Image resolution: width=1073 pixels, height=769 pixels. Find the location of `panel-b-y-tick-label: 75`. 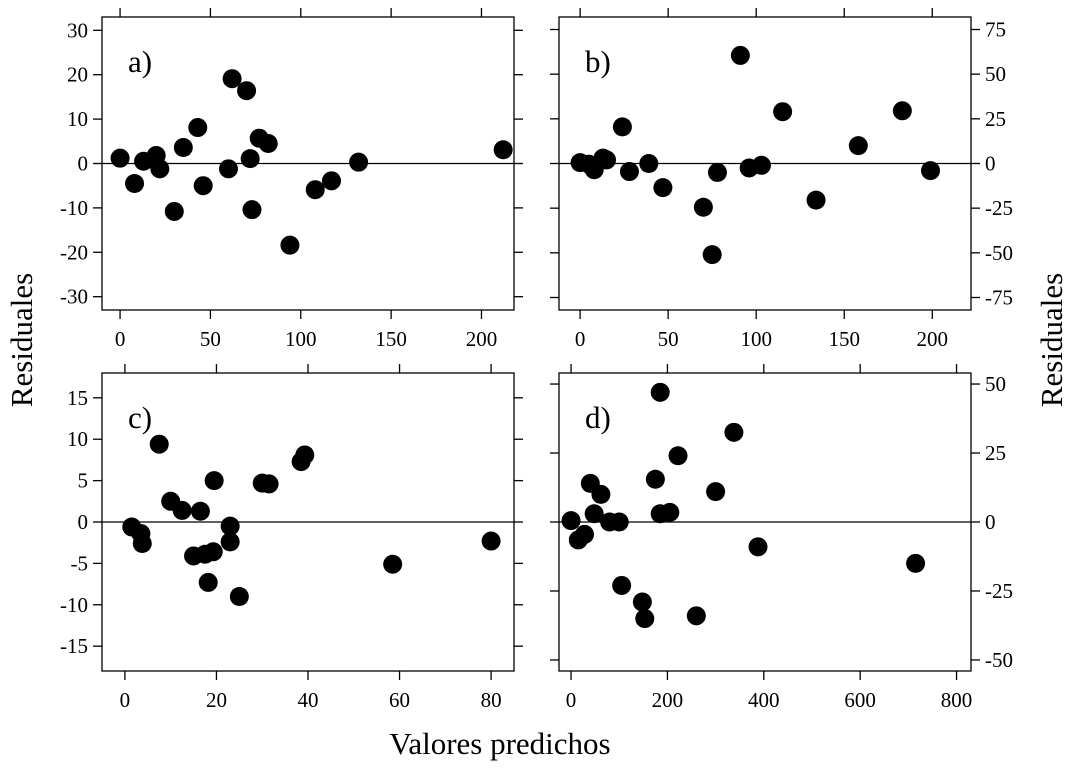

panel-b-y-tick-label: 75 is located at coordinates (995, 30).